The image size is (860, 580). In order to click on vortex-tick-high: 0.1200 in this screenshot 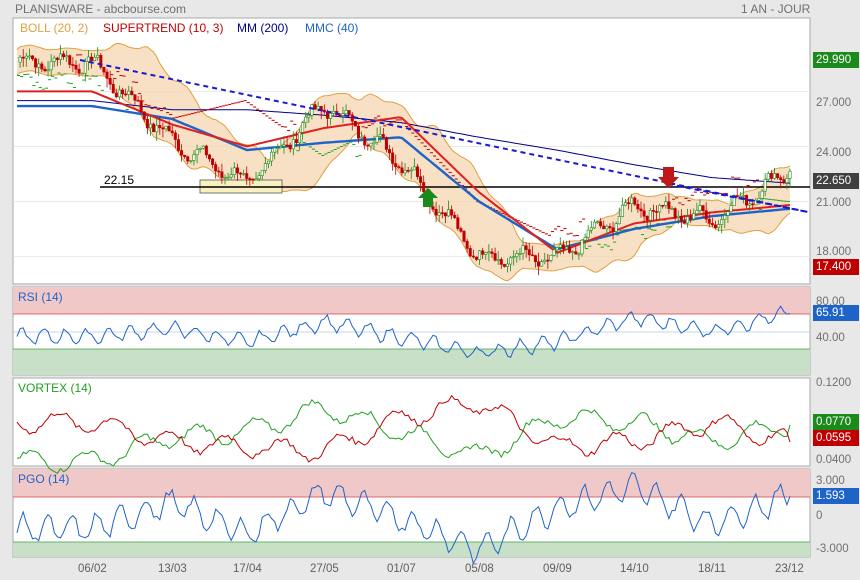, I will do `click(834, 383)`.